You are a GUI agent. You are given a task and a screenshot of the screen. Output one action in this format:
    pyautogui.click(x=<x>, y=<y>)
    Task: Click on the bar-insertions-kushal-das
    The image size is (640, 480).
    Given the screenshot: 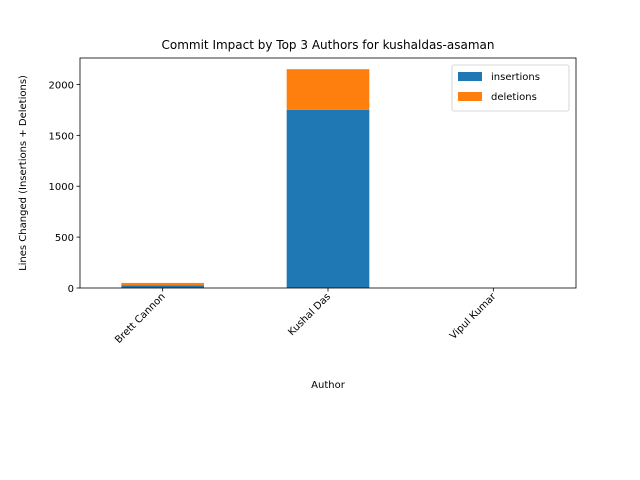 What is the action you would take?
    pyautogui.click(x=328, y=199)
    